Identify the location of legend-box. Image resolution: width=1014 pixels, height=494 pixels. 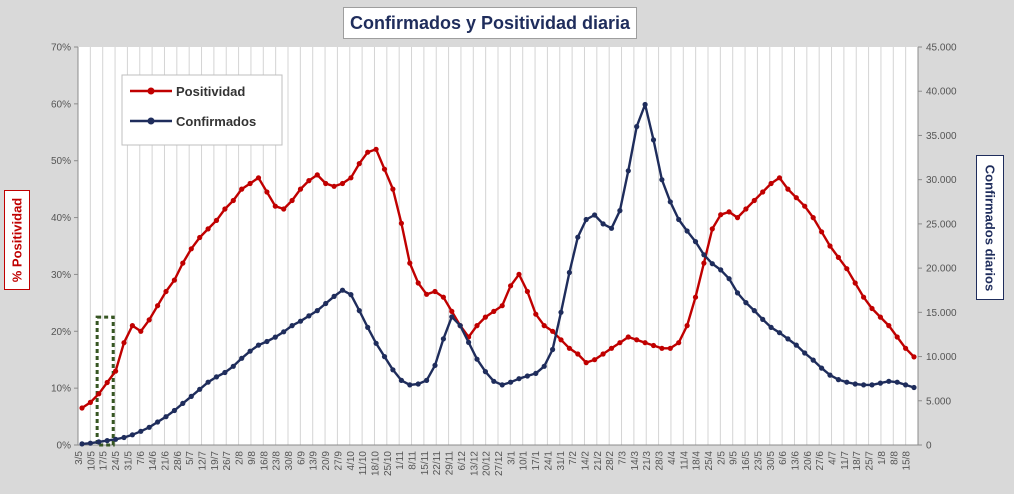
(202, 110).